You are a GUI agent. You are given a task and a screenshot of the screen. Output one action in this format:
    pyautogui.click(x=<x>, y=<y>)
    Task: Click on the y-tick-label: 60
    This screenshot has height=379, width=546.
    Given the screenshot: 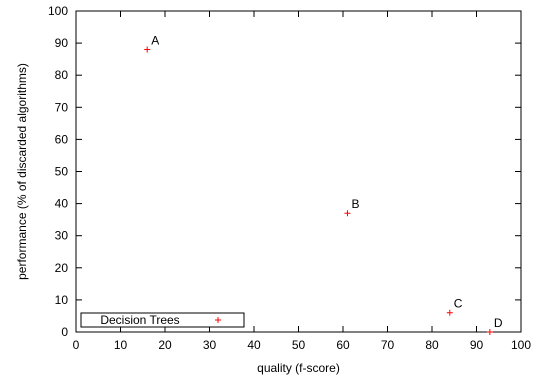 What is the action you would take?
    pyautogui.click(x=62, y=139)
    